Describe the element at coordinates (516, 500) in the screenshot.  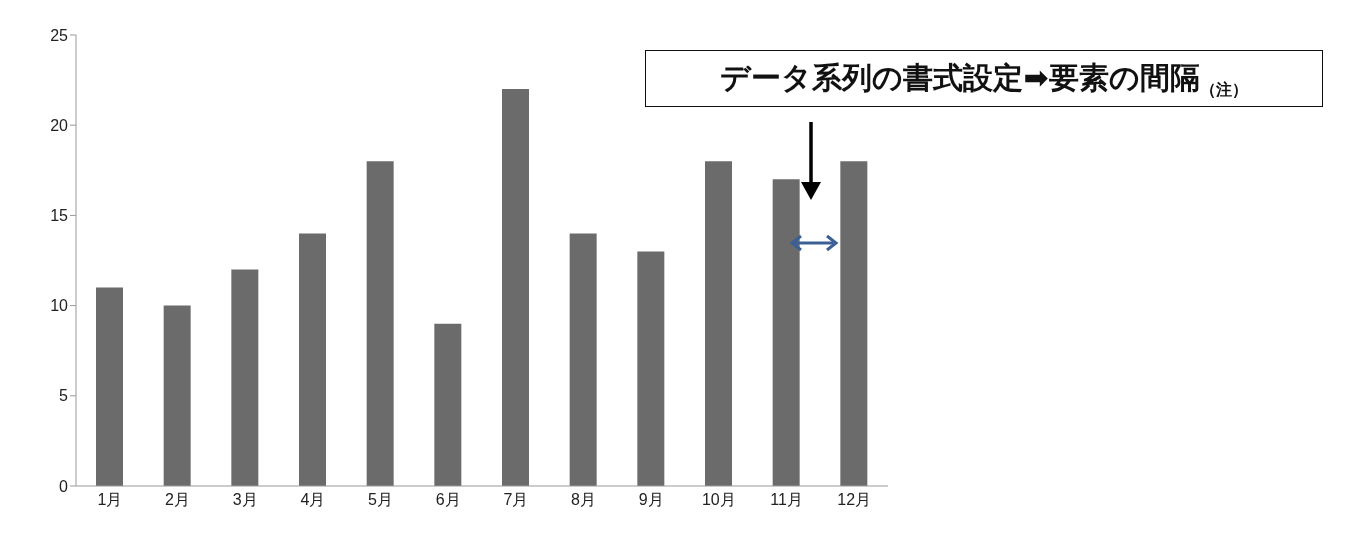
I see `x-tick-label: 7月` at that location.